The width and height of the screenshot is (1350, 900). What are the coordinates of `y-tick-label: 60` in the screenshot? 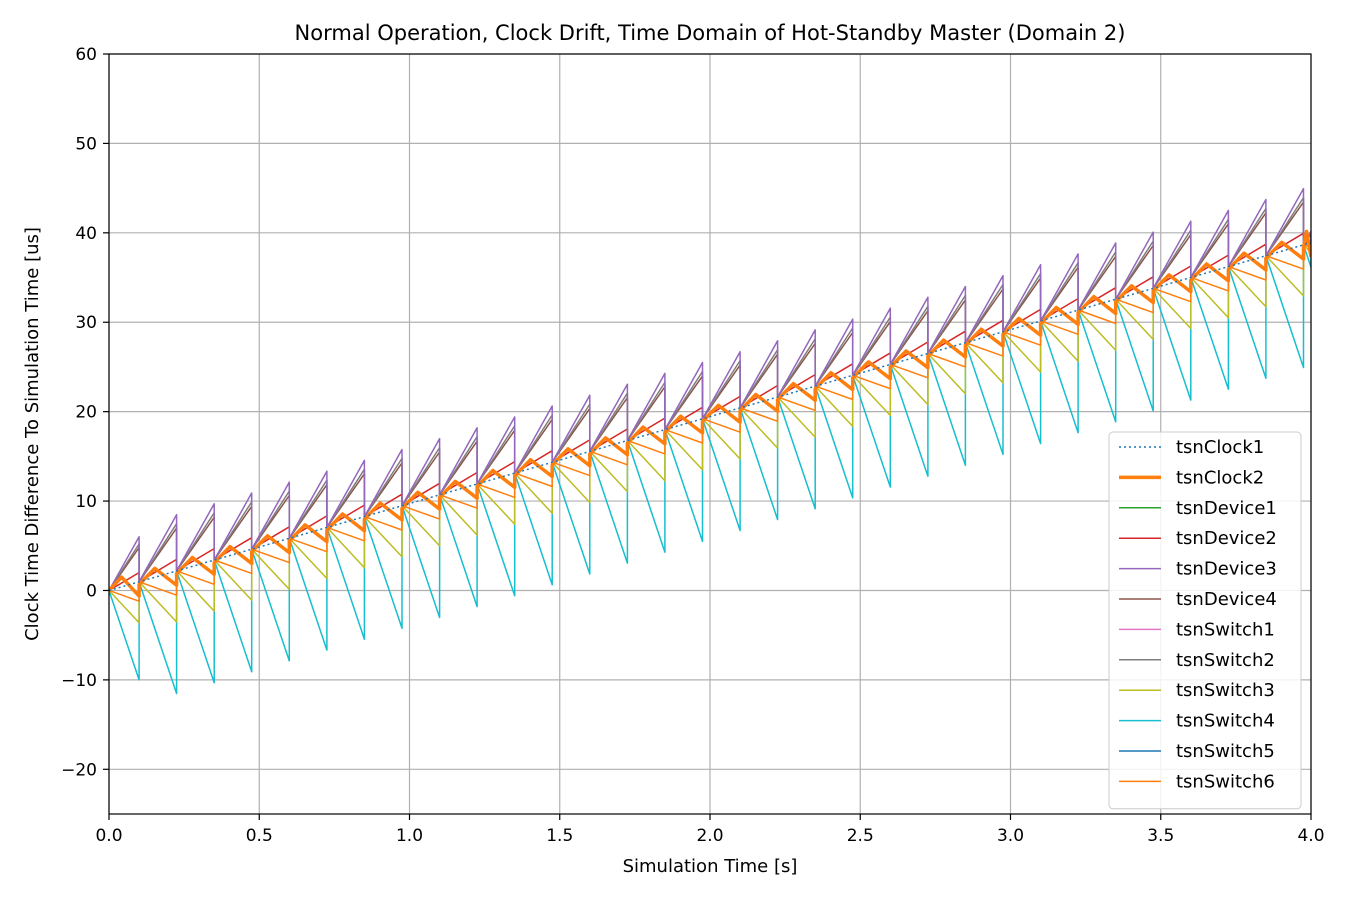 It's located at (86, 55).